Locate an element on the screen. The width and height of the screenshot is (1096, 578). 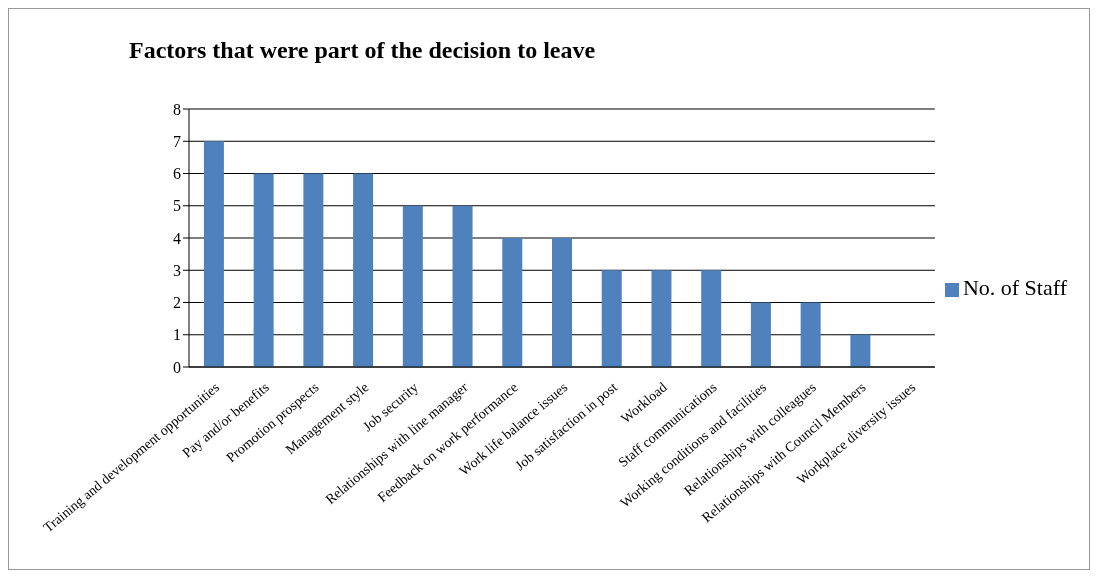
y-tick-label: 6 is located at coordinates (177, 174).